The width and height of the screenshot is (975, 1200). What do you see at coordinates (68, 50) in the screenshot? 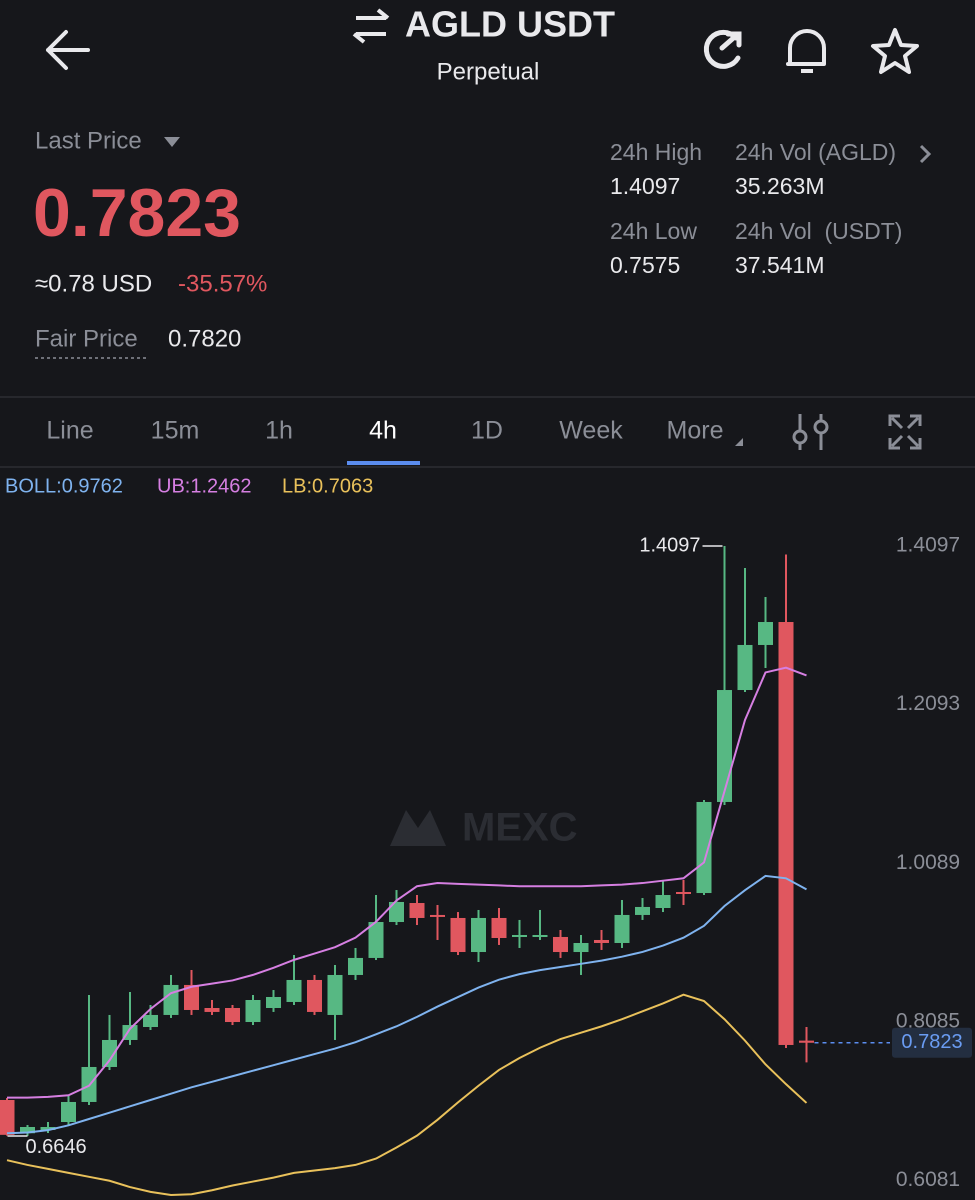
I see `back-button` at bounding box center [68, 50].